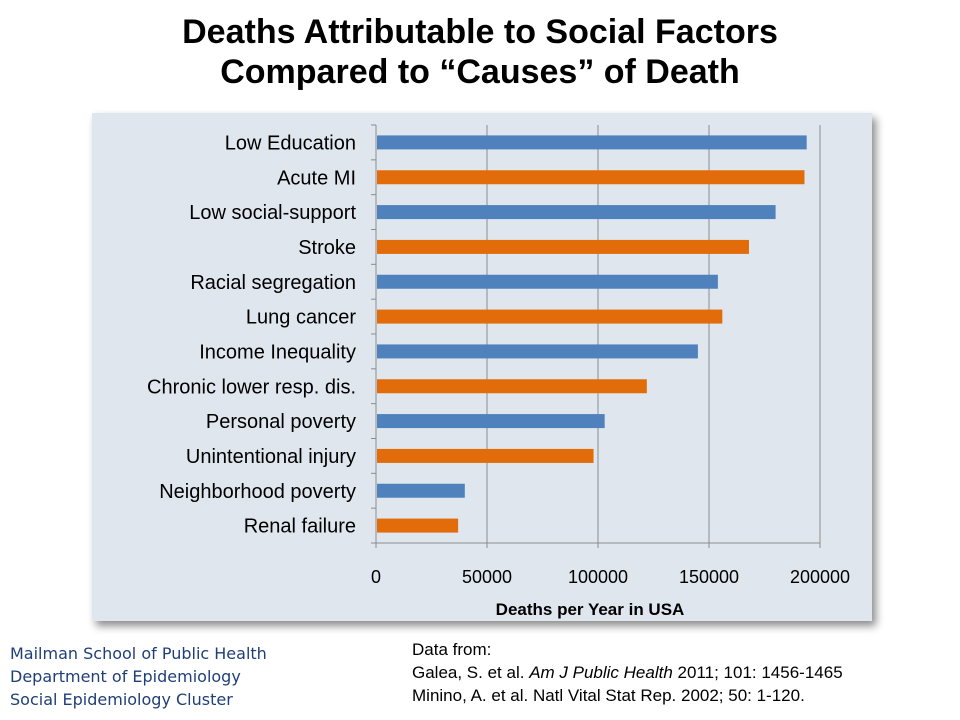 The width and height of the screenshot is (960, 720). What do you see at coordinates (316, 178) in the screenshot?
I see `category-label: Acute MI` at bounding box center [316, 178].